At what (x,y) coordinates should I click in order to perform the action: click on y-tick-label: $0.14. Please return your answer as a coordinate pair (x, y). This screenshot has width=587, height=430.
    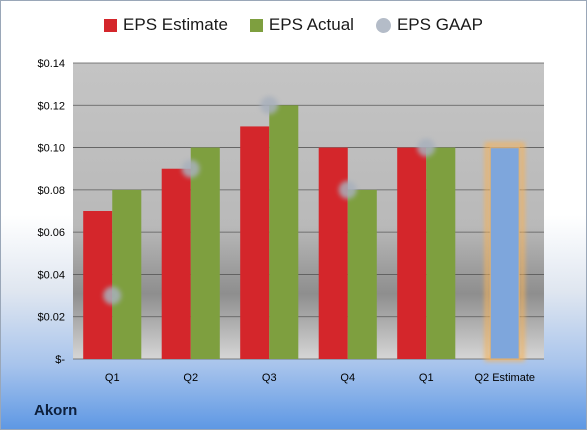
    Looking at the image, I should click on (51, 64).